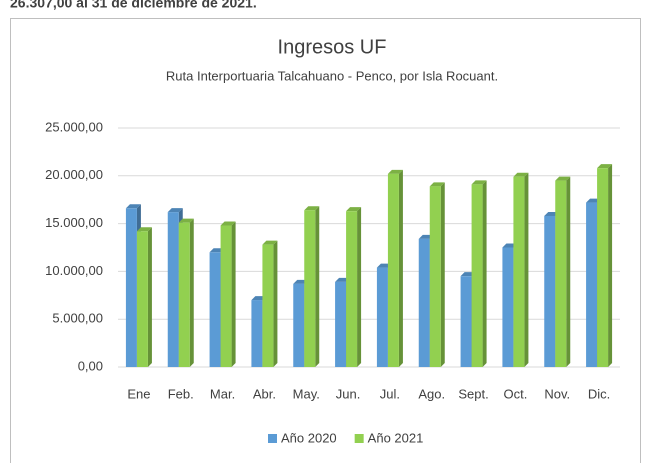 The height and width of the screenshot is (463, 651). I want to click on x-tick-label: Mar., so click(222, 393).